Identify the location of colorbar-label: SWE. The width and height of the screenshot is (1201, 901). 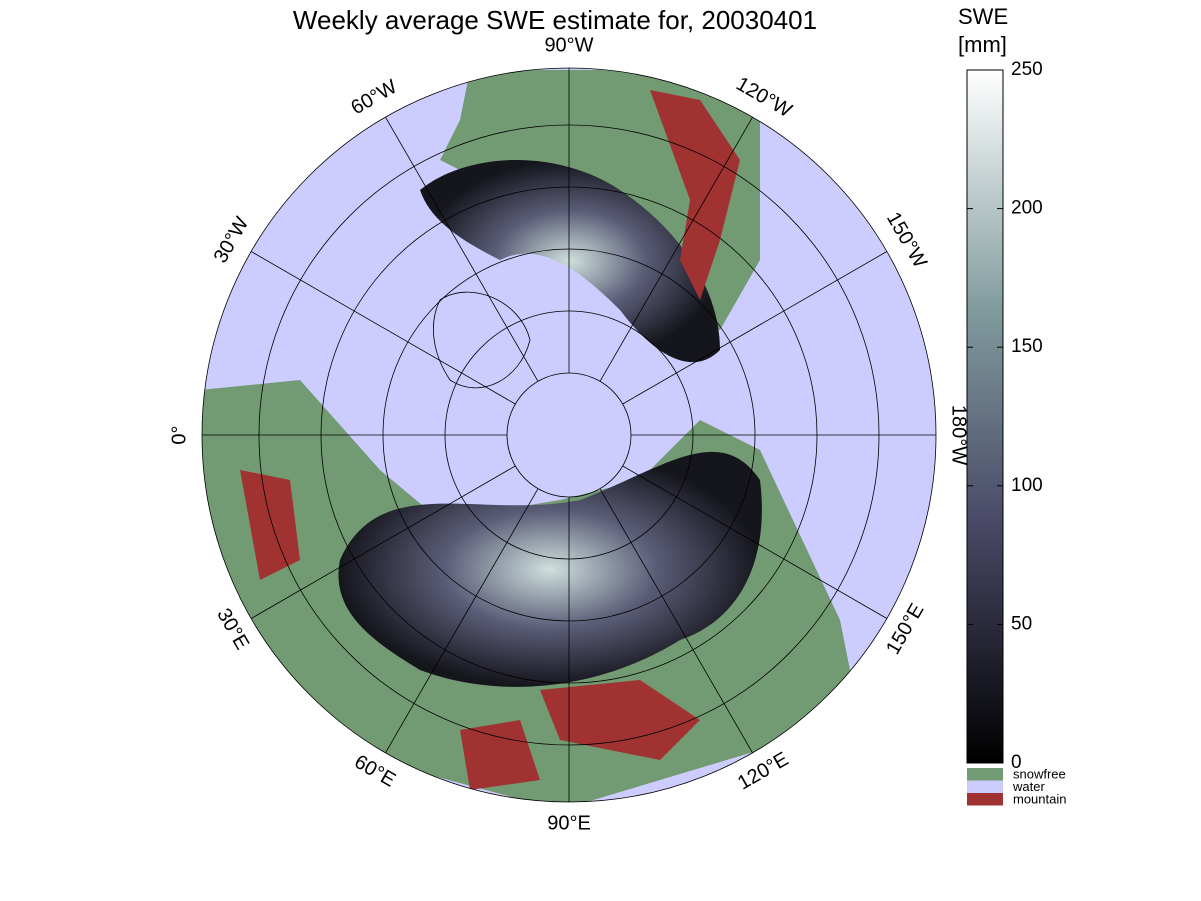
(983, 16).